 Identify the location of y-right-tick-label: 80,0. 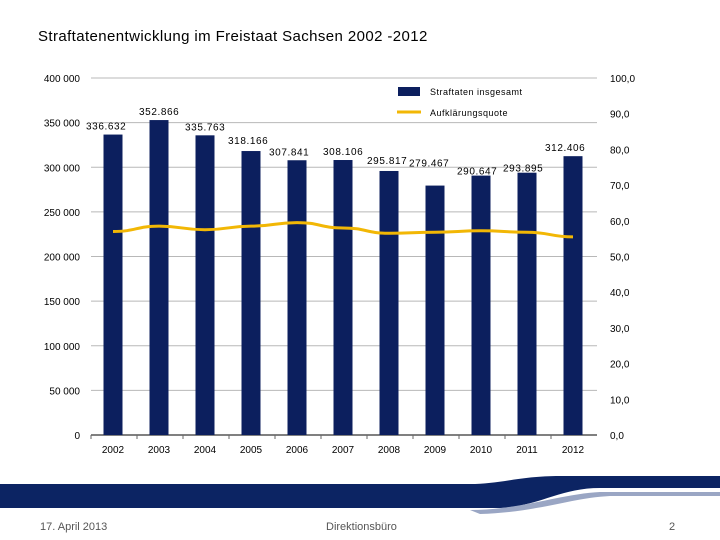
(620, 150).